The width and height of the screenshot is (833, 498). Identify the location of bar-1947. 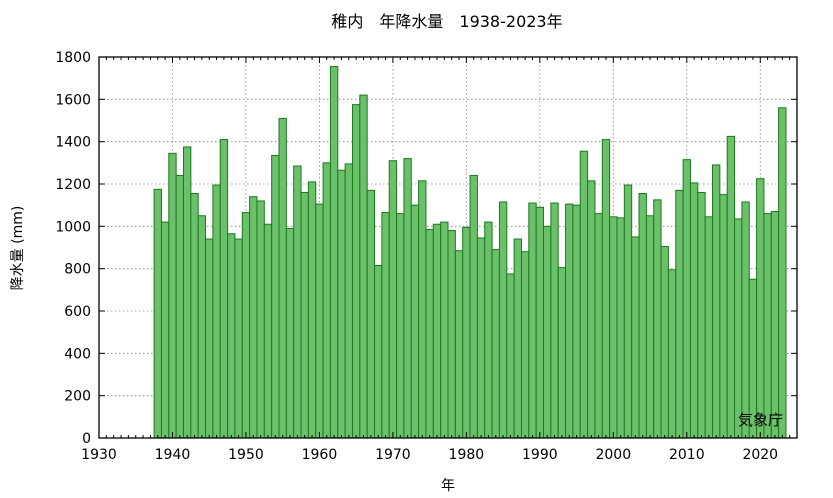
(224, 289).